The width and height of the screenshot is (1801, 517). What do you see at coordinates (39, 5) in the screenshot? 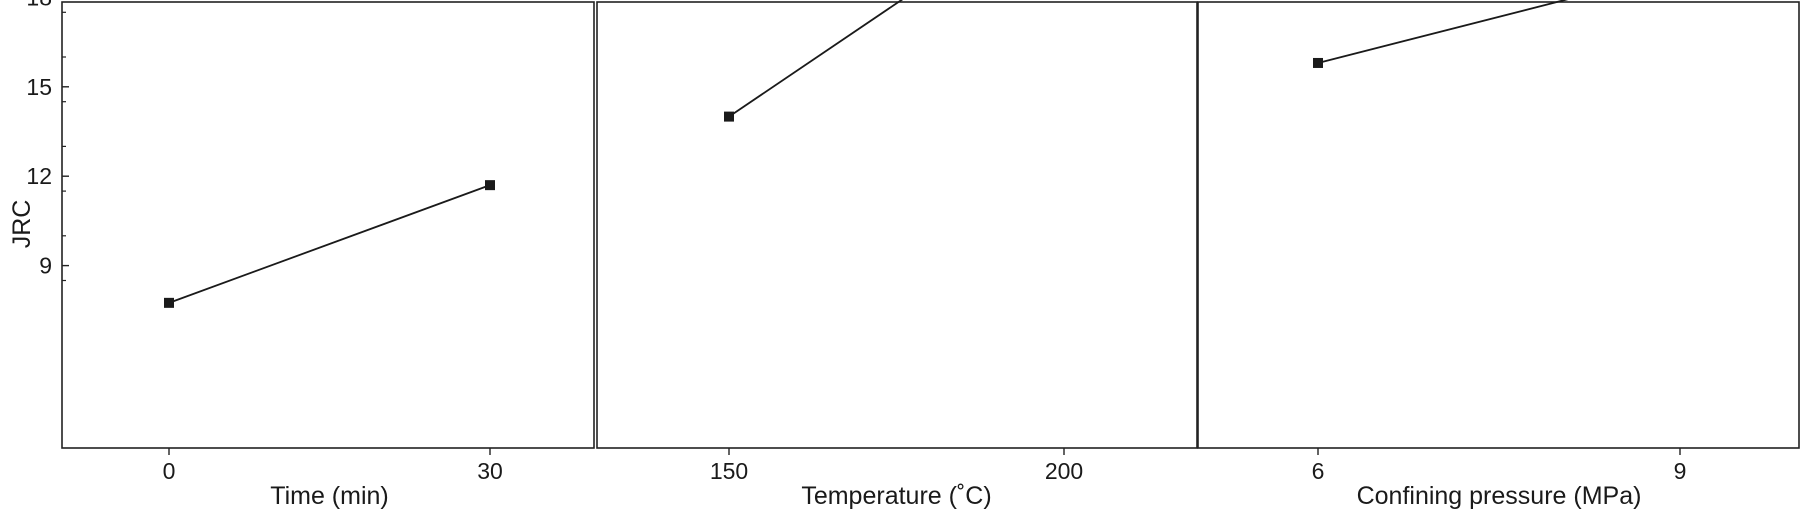
I see `y-tick-label-18: 18` at bounding box center [39, 5].